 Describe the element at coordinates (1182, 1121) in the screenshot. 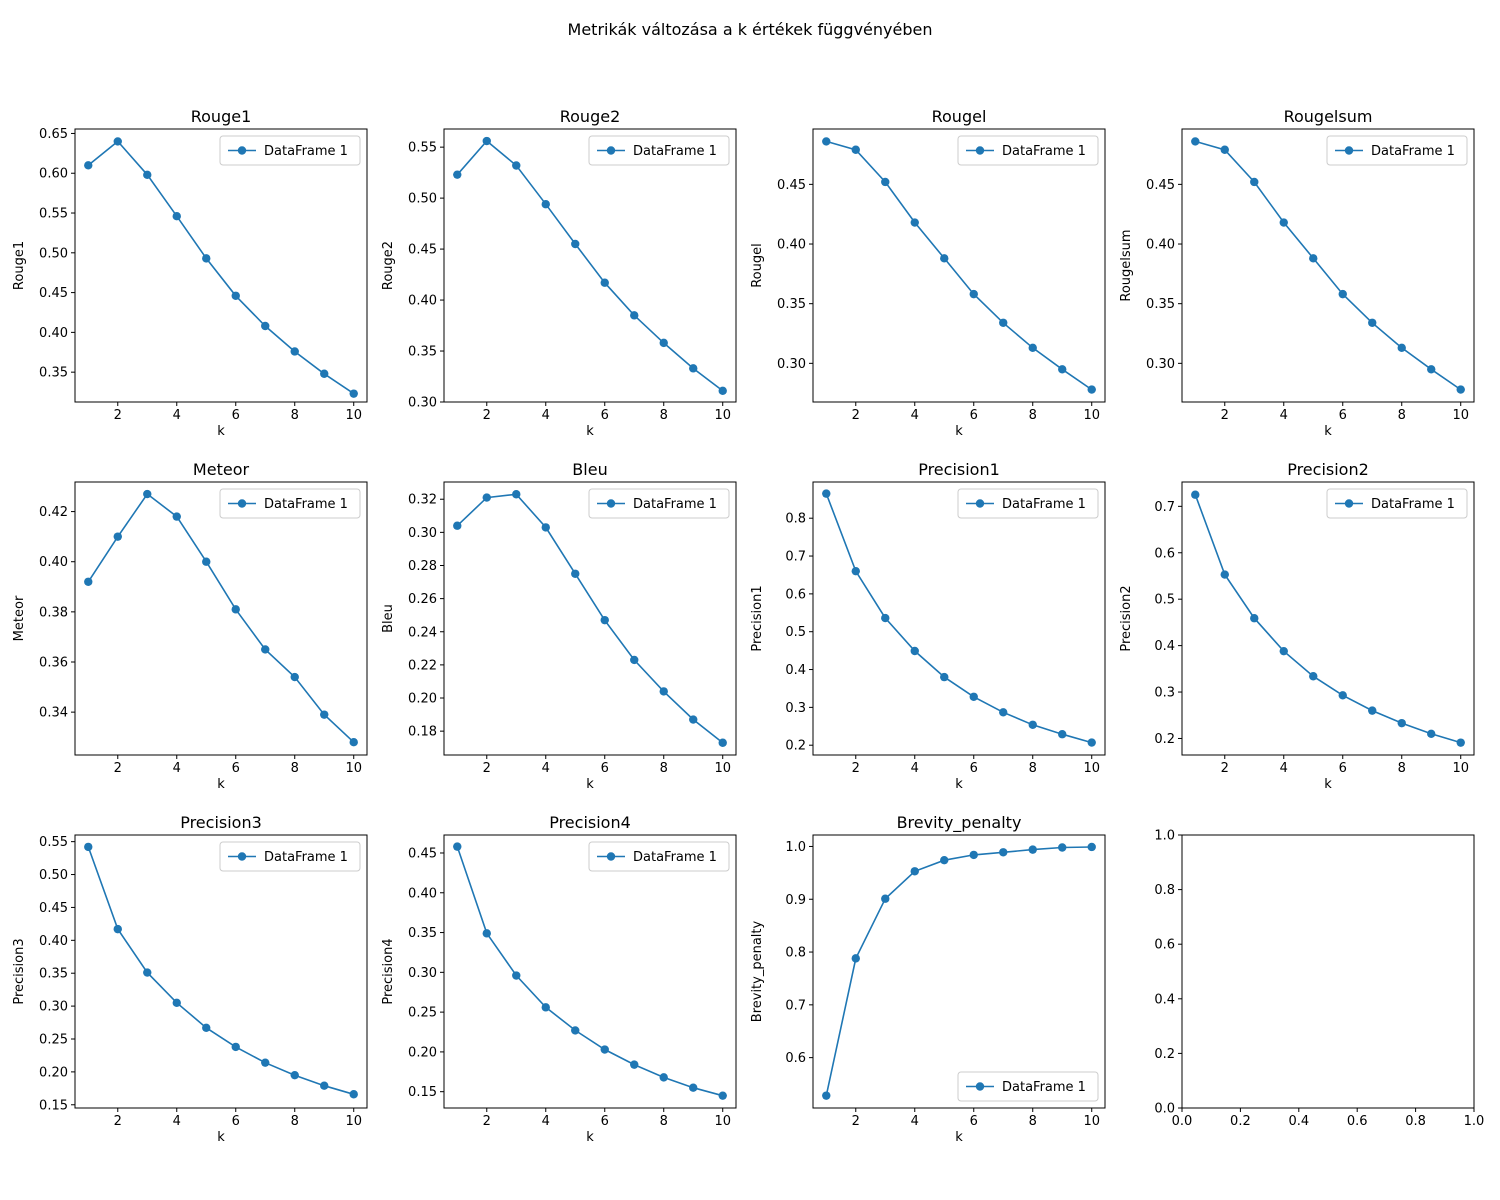

I see `x-tick-label: 0.0` at that location.